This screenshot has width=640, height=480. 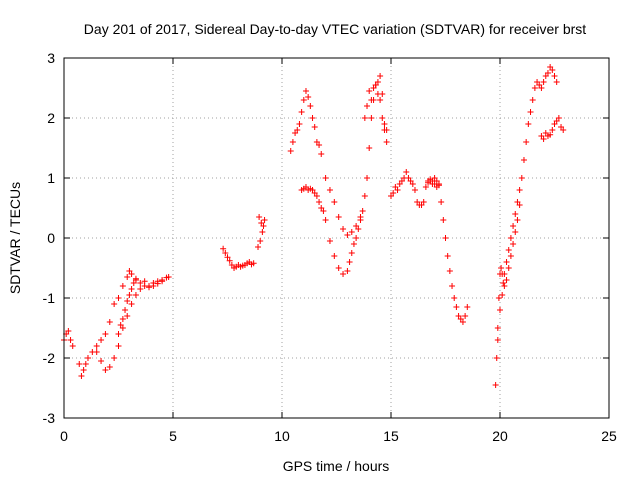 What do you see at coordinates (49, 298) in the screenshot?
I see `y-tick-label: -1` at bounding box center [49, 298].